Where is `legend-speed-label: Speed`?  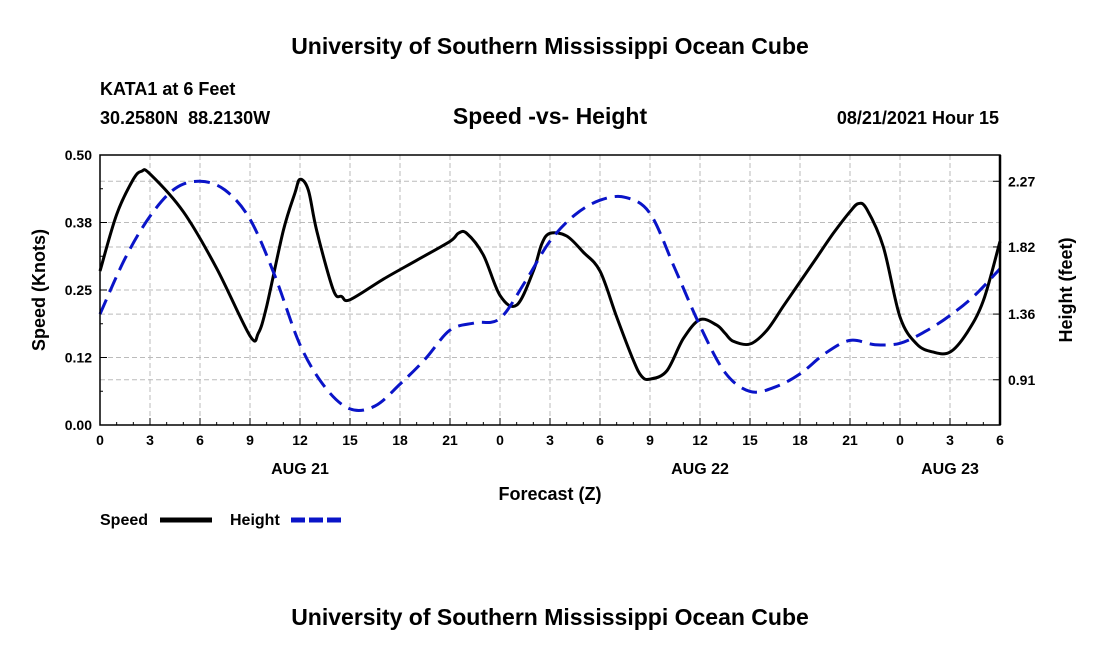 legend-speed-label: Speed is located at coordinates (124, 520).